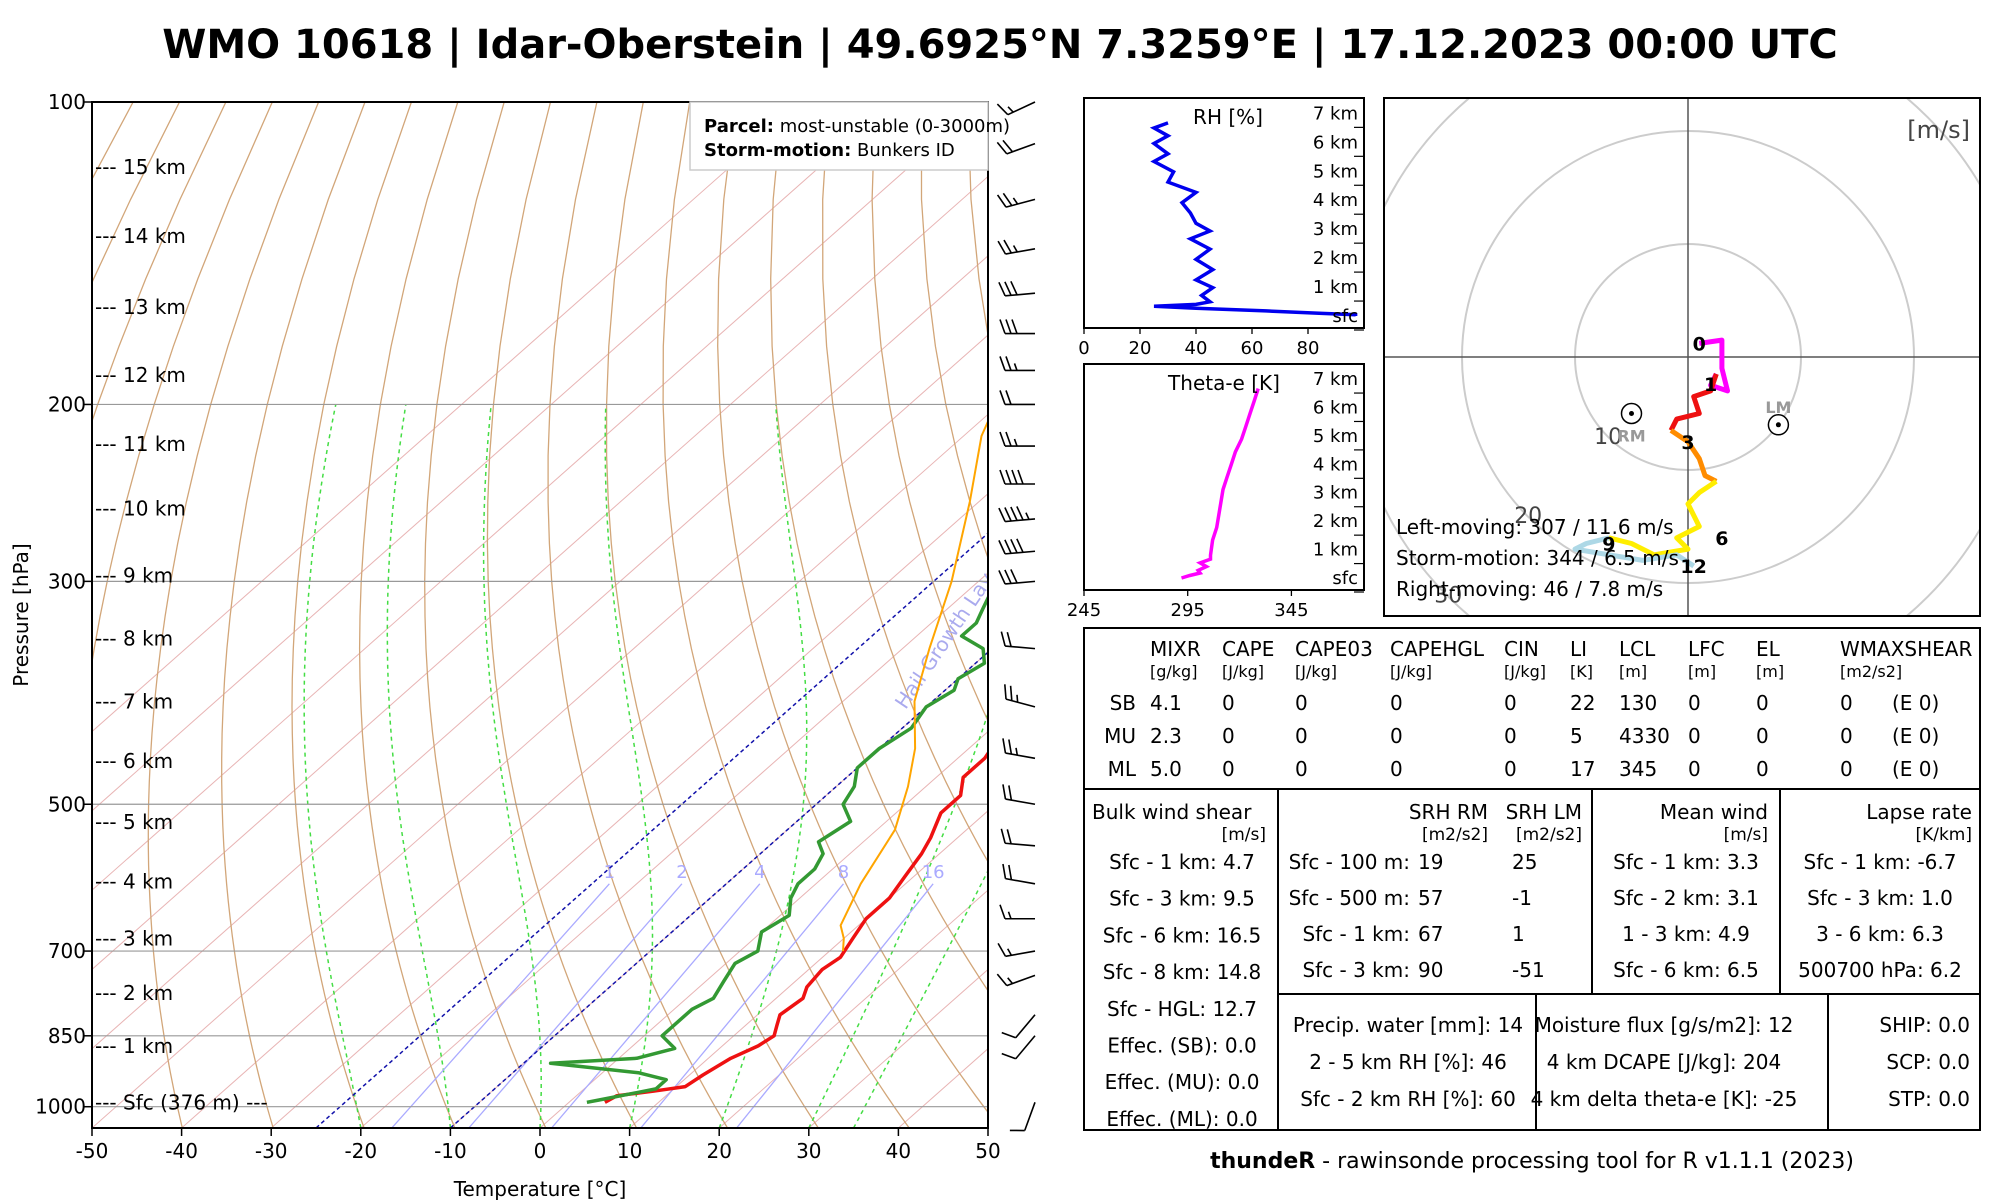 This screenshot has width=2000, height=1200. I want to click on height-label: --- 4 km, so click(134, 882).